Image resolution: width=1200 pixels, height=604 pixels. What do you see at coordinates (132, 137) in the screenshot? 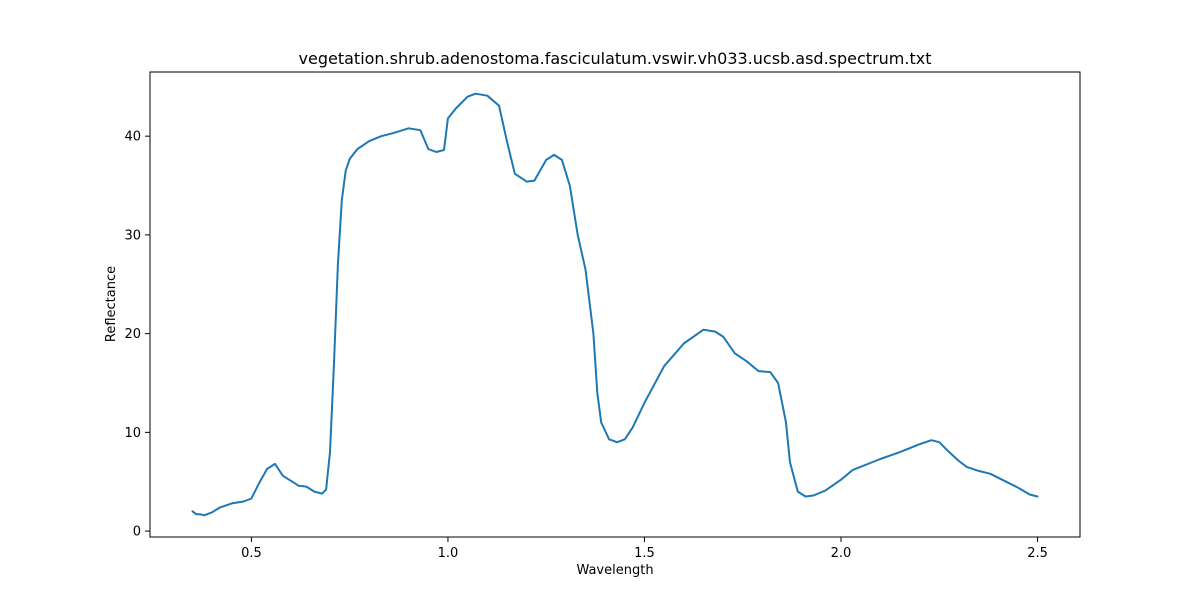
I see `y-tick-label: 40` at bounding box center [132, 137].